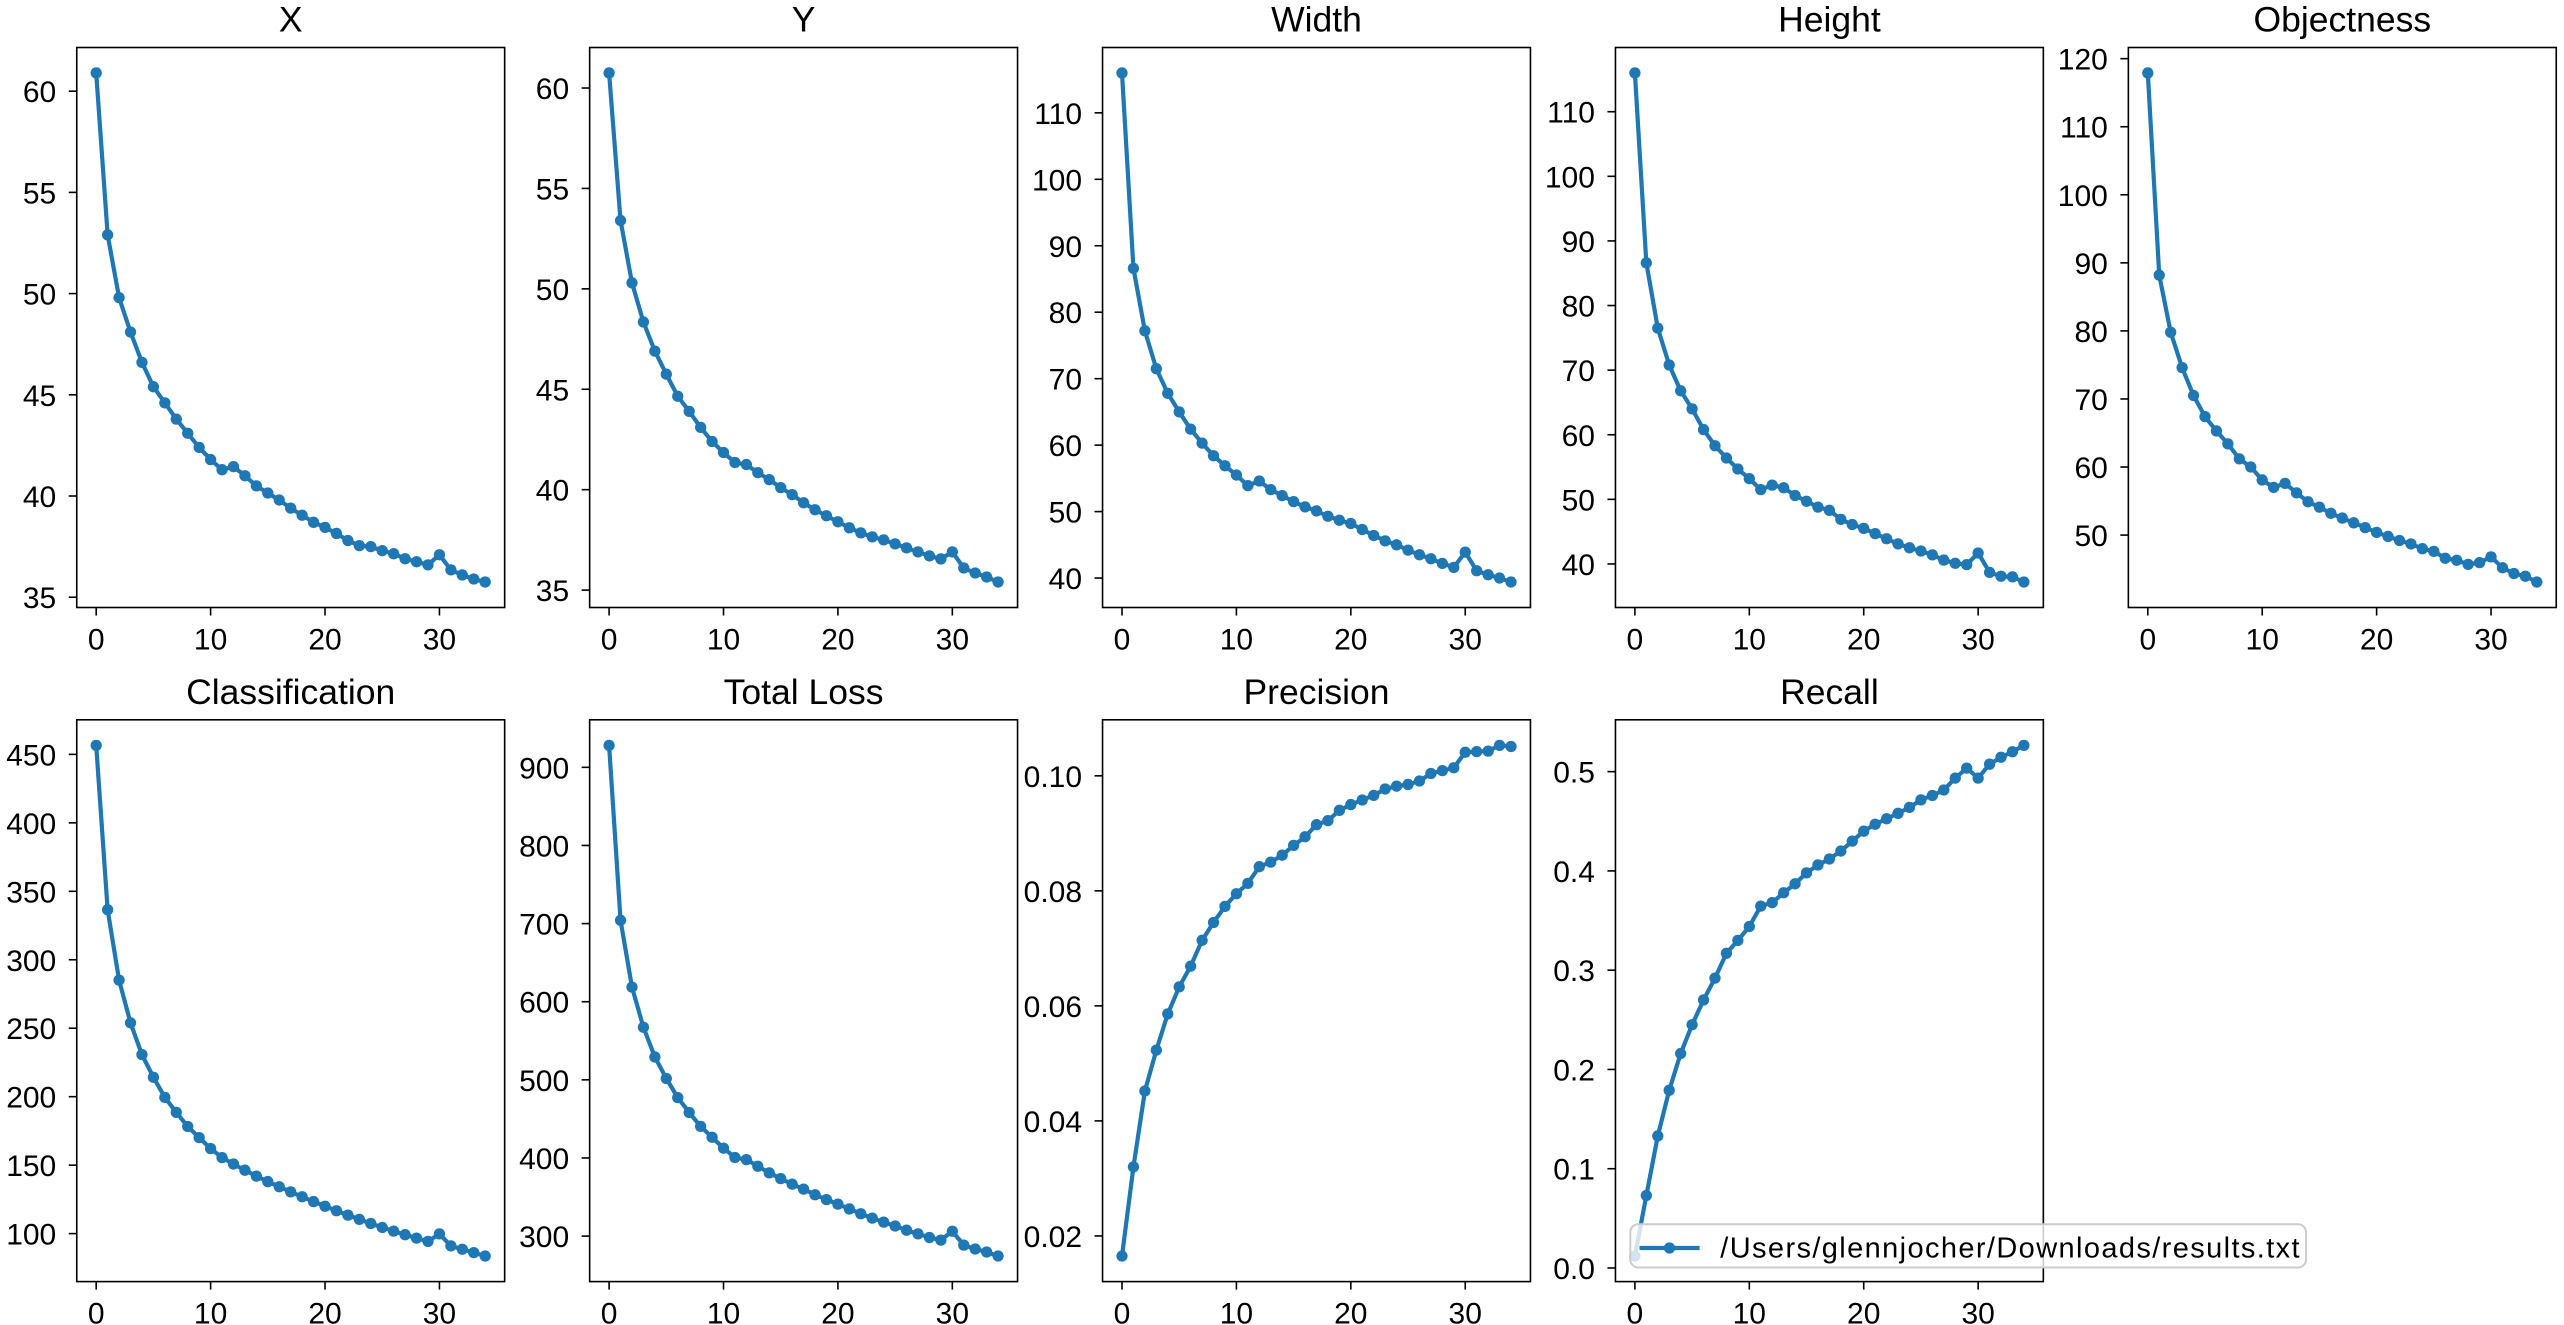 Image resolution: width=2564 pixels, height=1325 pixels. What do you see at coordinates (1574, 1269) in the screenshot?
I see `svg-text: 0.0` at bounding box center [1574, 1269].